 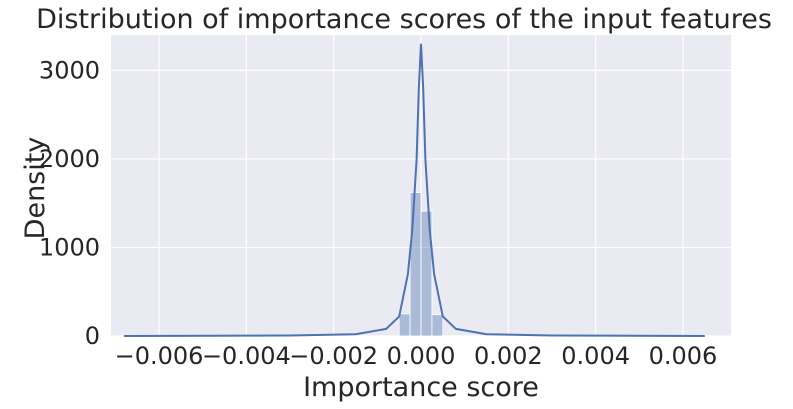 What do you see at coordinates (421, 387) in the screenshot?
I see `x-axis-label: Importance score` at bounding box center [421, 387].